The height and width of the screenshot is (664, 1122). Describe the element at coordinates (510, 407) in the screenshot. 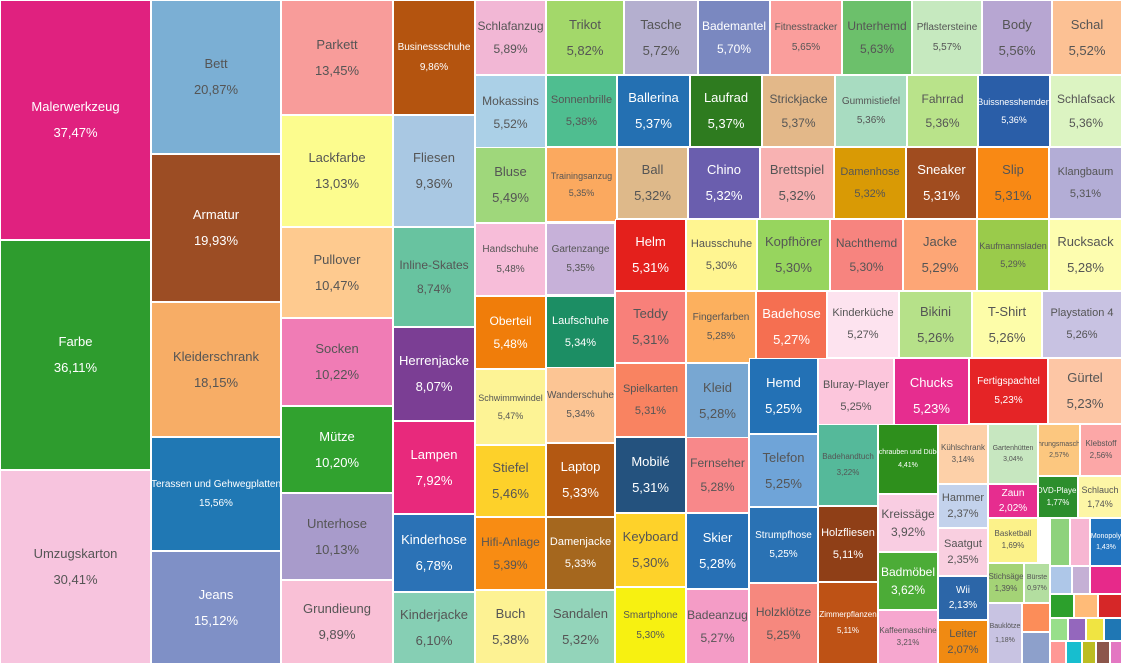

I see `treemap-tile: Schwimmwindel 5,47%` at that location.